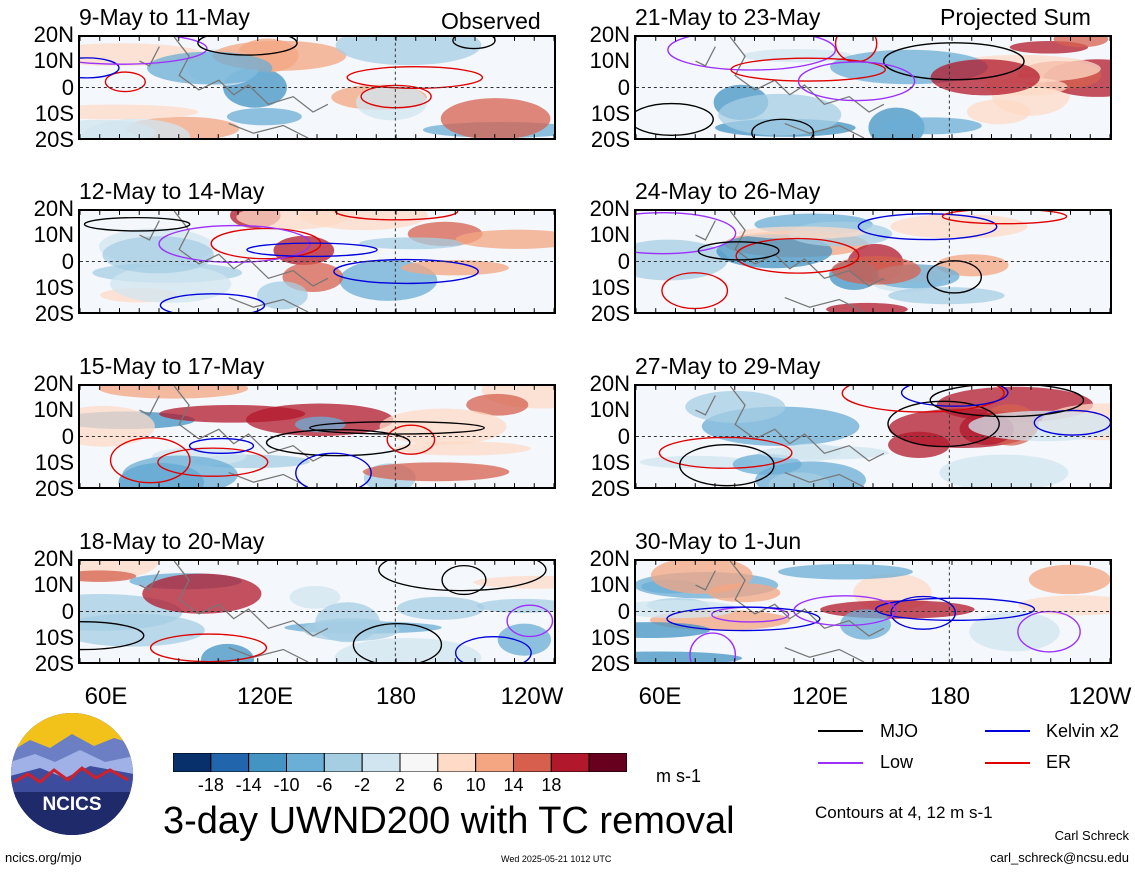  I want to click on logo-text: NCICS, so click(71, 804).